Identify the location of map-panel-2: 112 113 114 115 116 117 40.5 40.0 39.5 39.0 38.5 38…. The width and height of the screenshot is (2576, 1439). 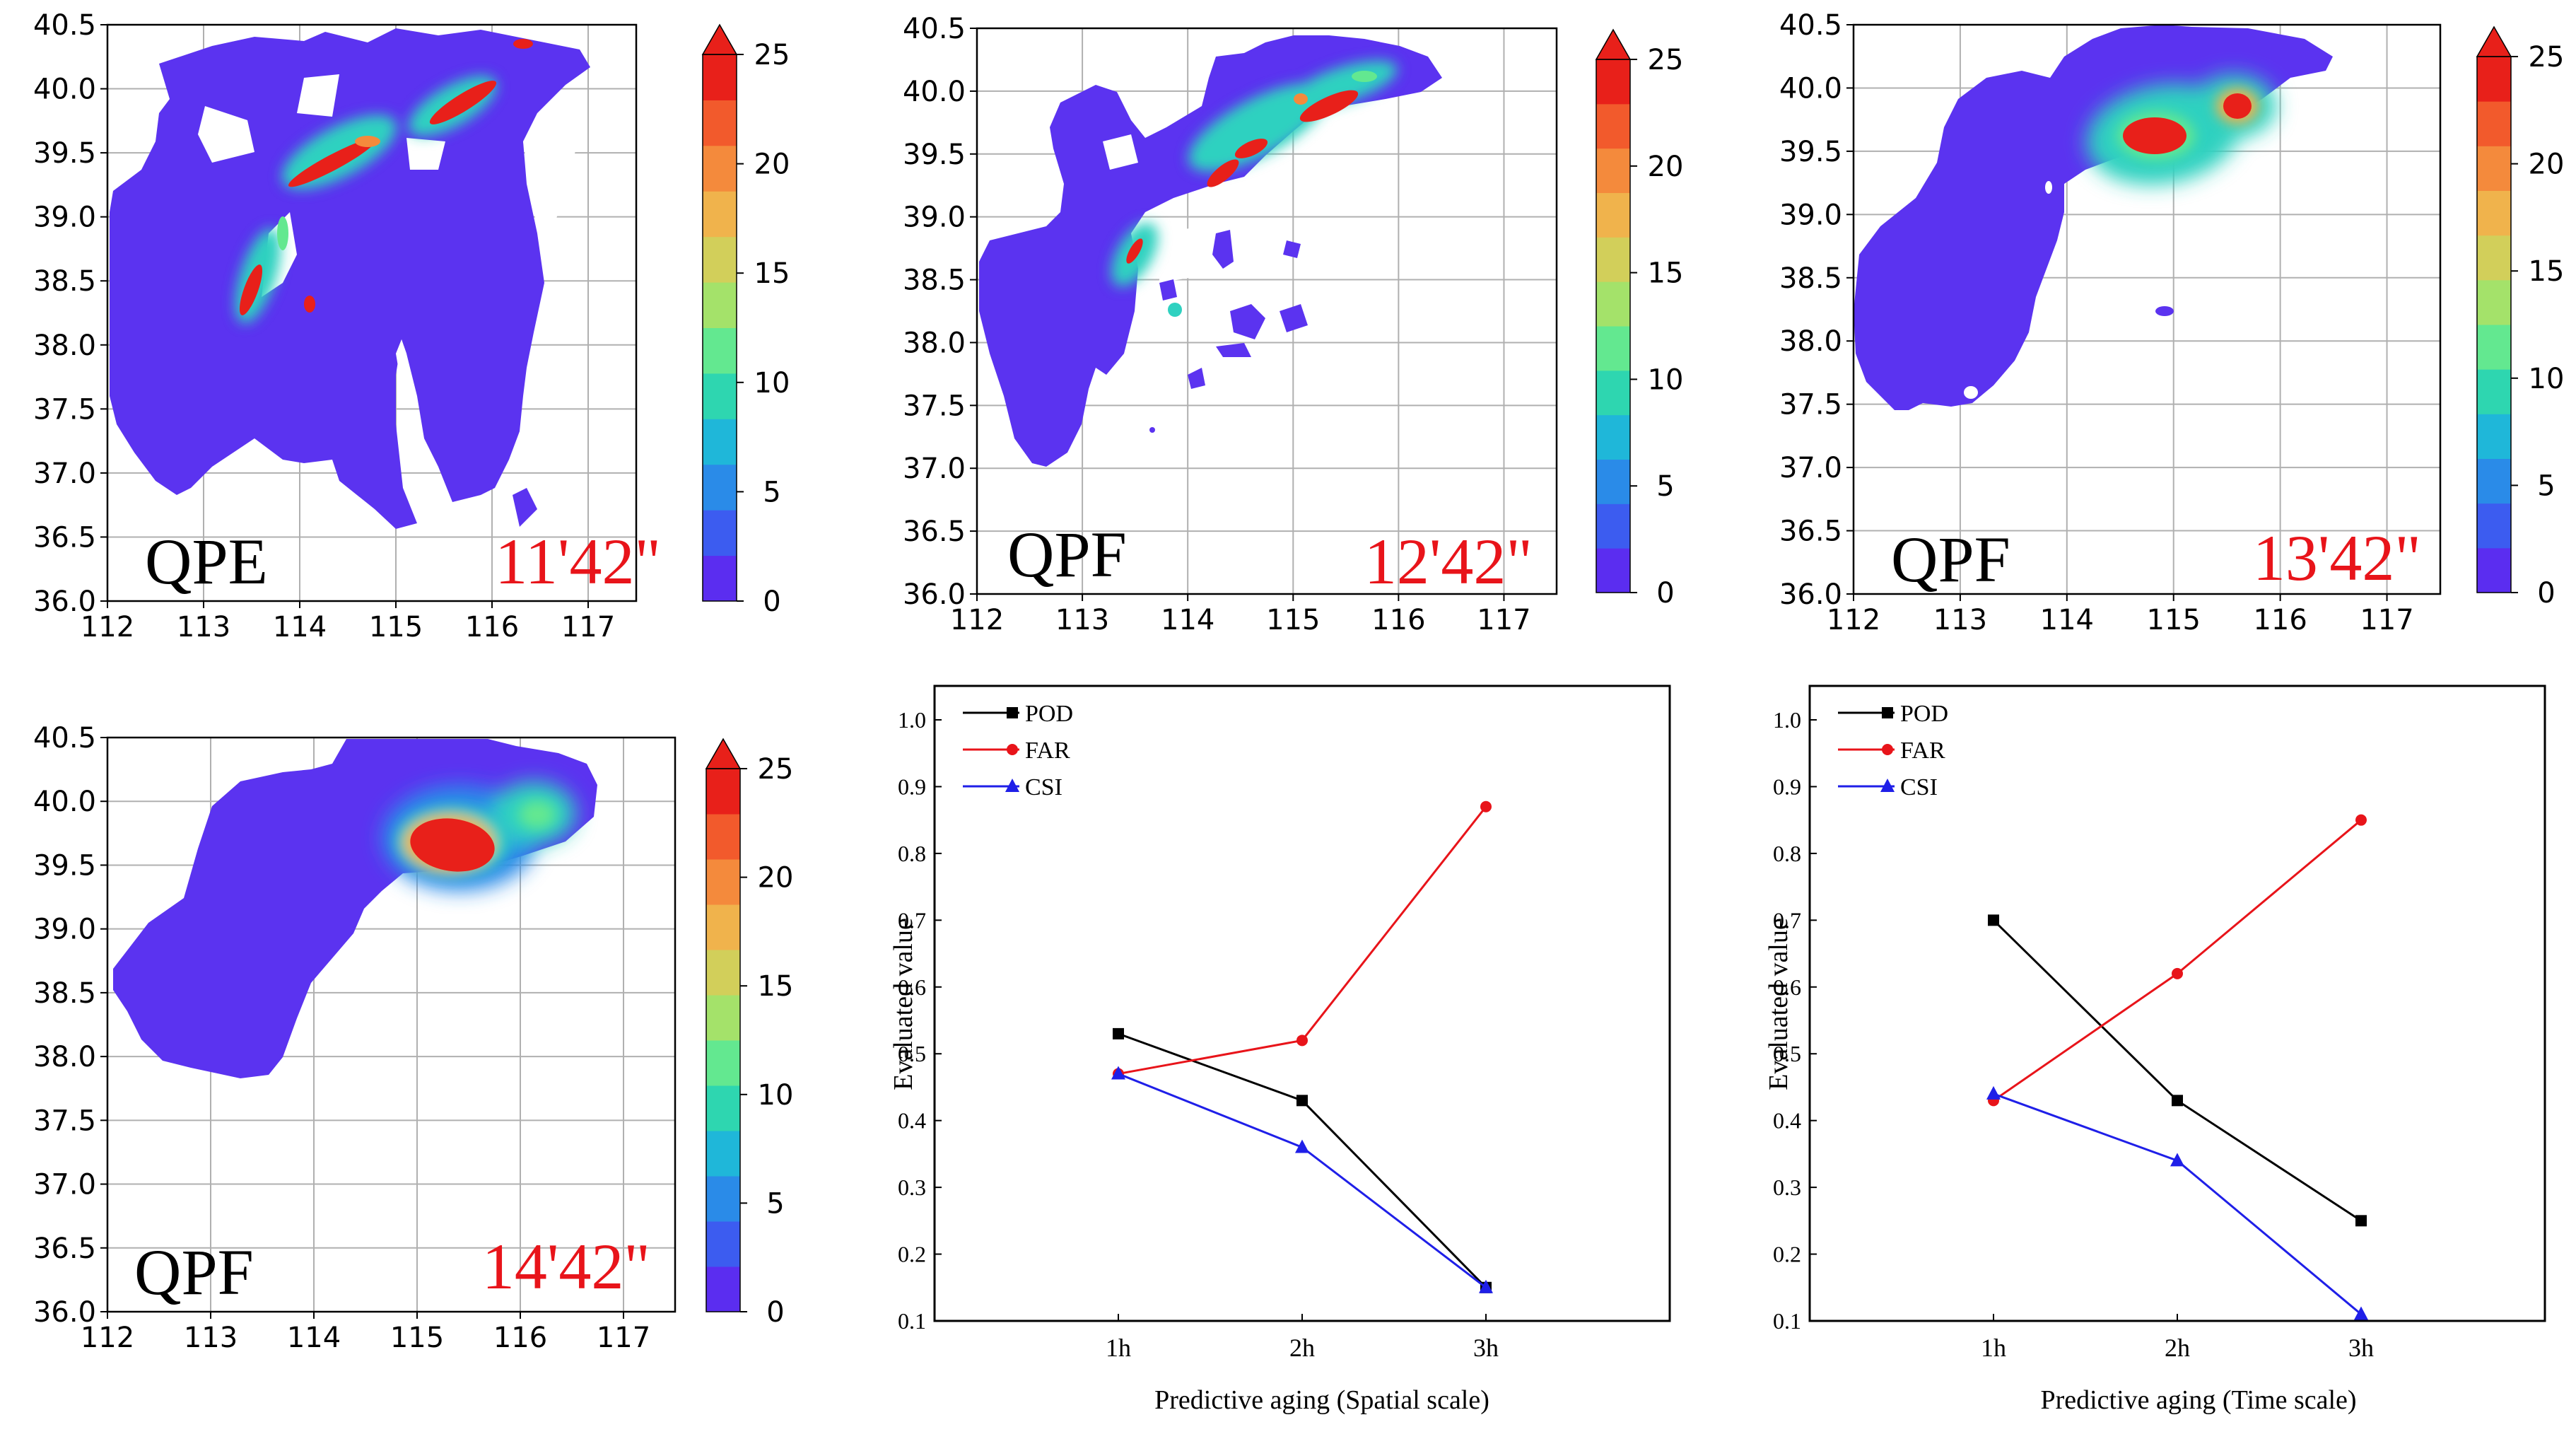
(1294, 324).